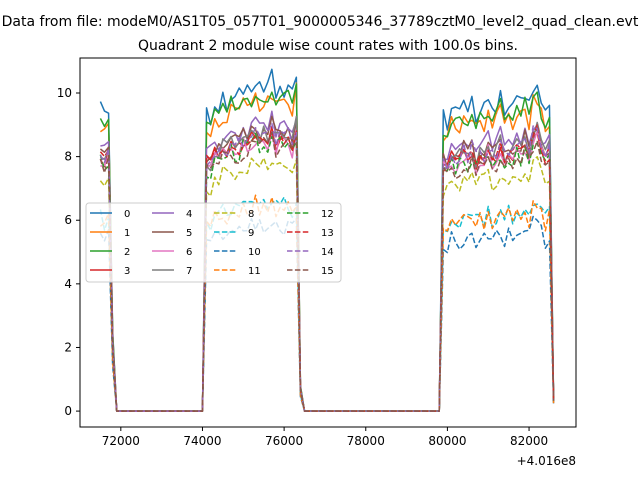 This screenshot has width=640, height=480. What do you see at coordinates (325, 437) in the screenshot?
I see `x-axis: 72000 74000 76000 78000 80000 82000` at bounding box center [325, 437].